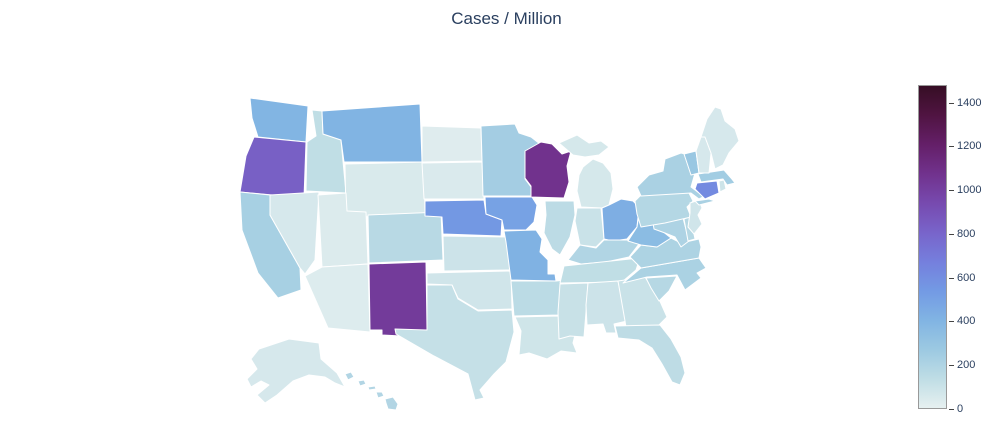  I want to click on state-washington, so click(279, 120).